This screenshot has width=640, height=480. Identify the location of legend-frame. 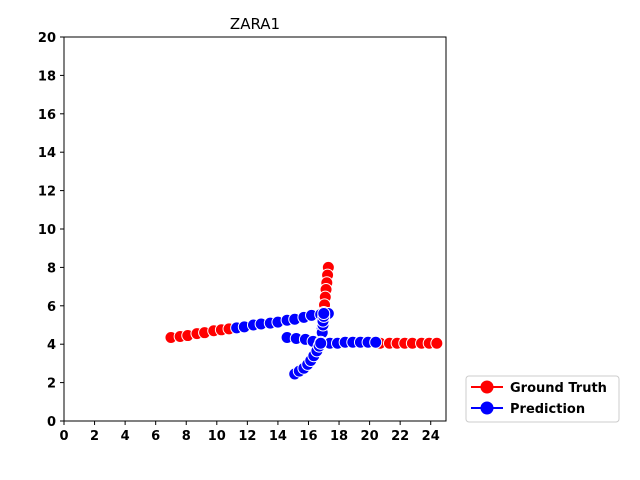
(542, 399).